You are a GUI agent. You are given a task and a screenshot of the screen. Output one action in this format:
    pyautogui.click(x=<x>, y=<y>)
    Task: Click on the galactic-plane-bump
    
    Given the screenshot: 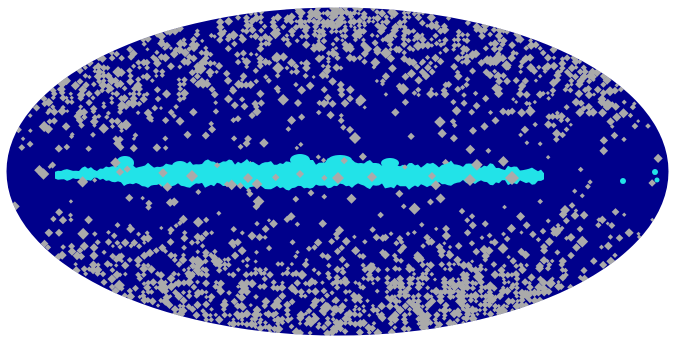 What is the action you would take?
    pyautogui.click(x=180, y=166)
    